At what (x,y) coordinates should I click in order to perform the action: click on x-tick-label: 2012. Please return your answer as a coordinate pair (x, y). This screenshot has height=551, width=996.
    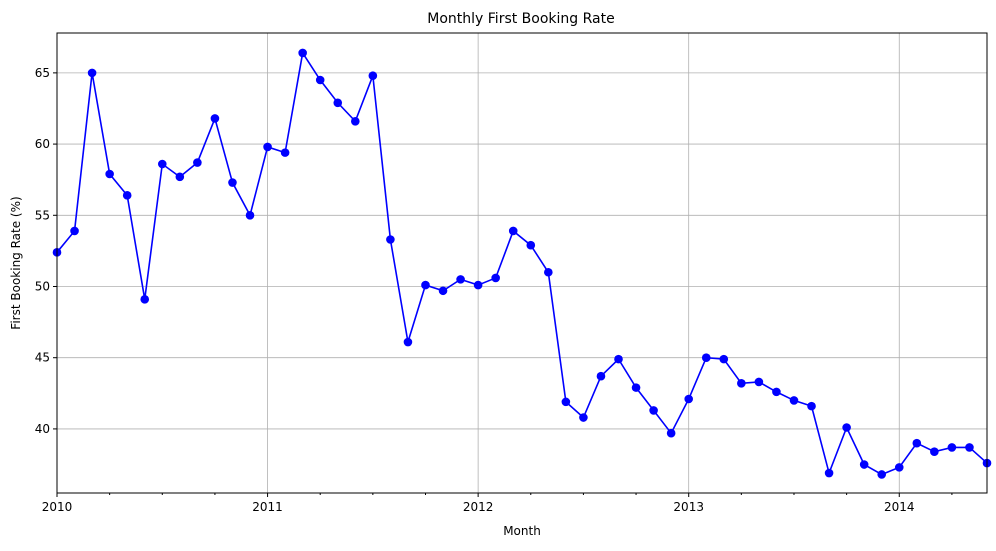
    Looking at the image, I should click on (478, 507).